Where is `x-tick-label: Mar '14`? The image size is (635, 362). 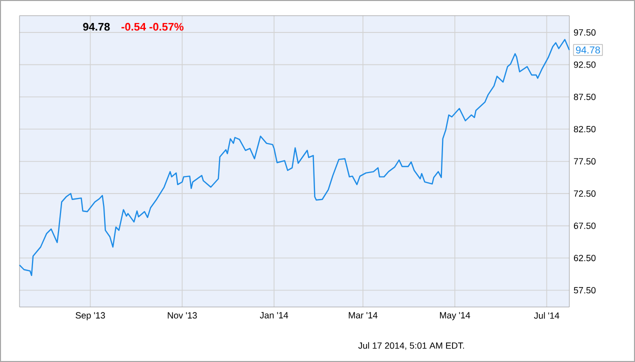
x-tick-label: Mar '14 is located at coordinates (363, 315).